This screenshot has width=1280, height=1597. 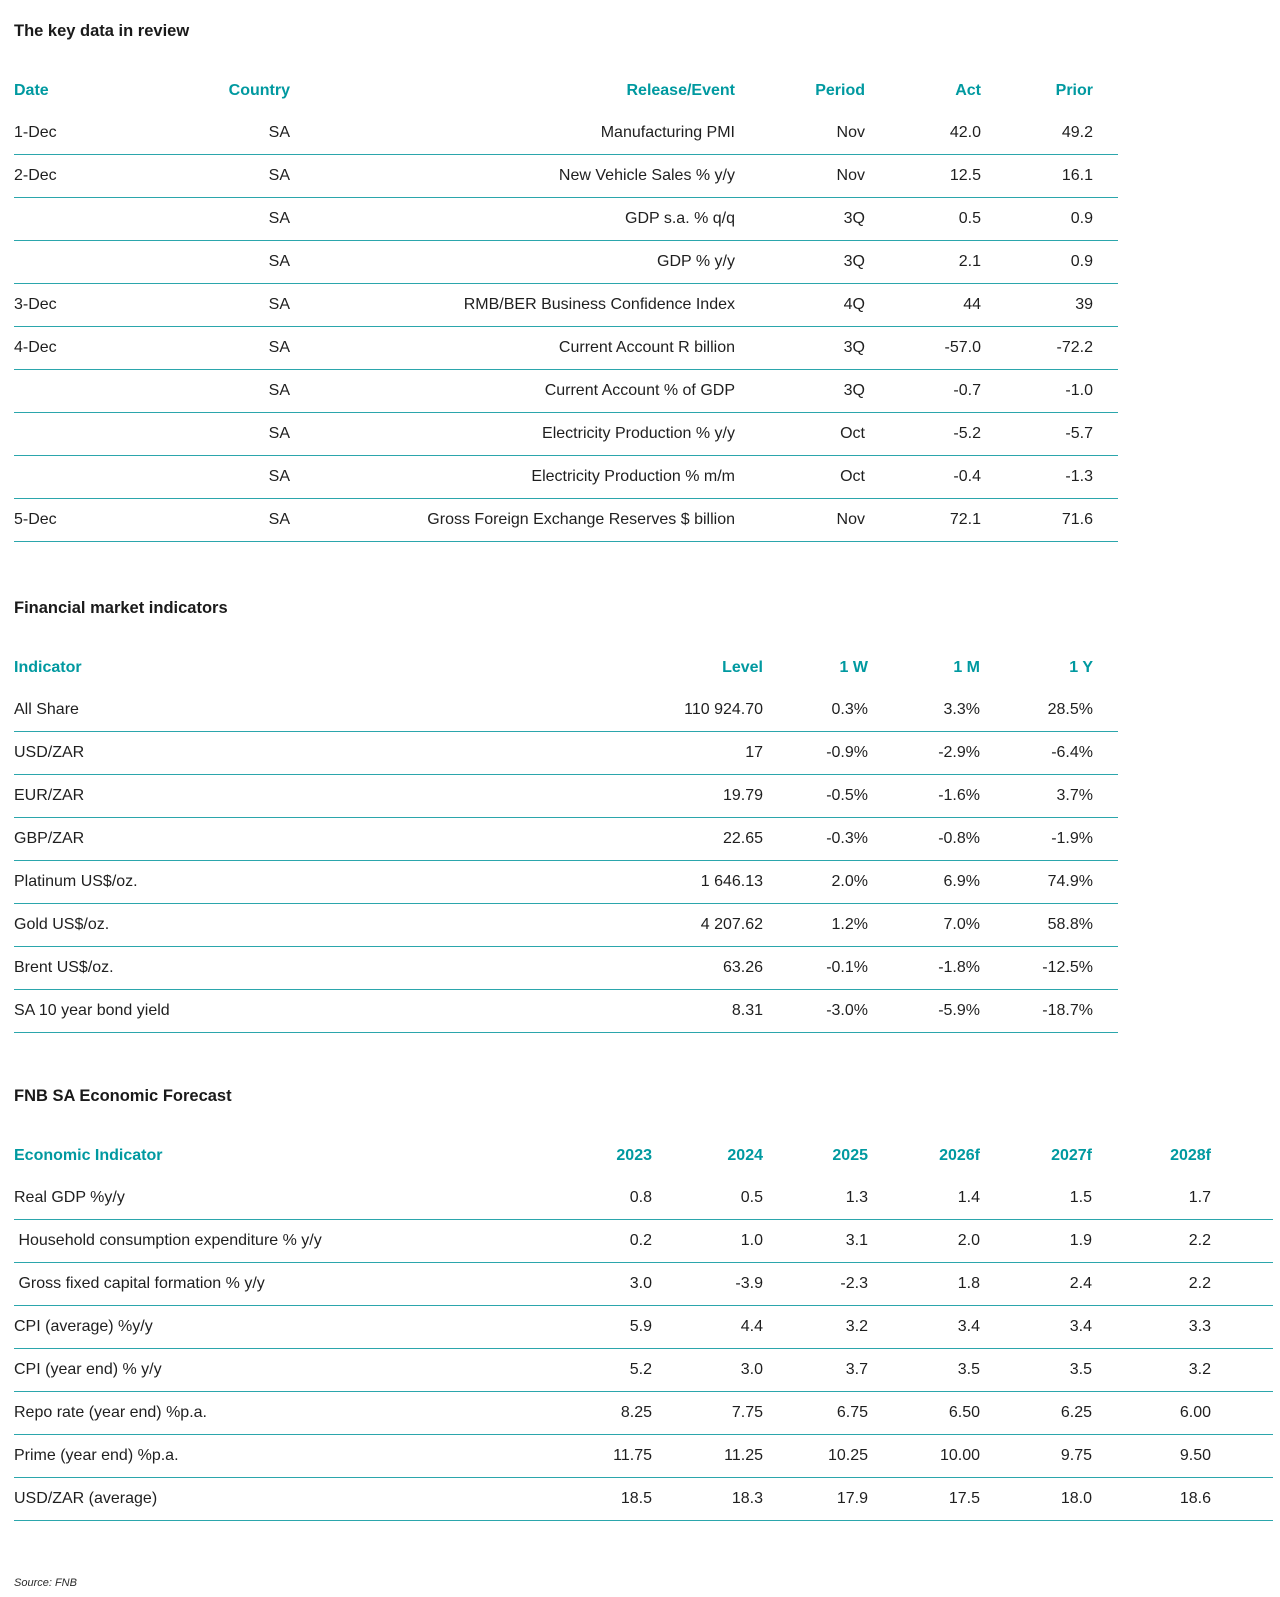 What do you see at coordinates (815, 710) in the screenshot?
I see `table-cell: 0.3%` at bounding box center [815, 710].